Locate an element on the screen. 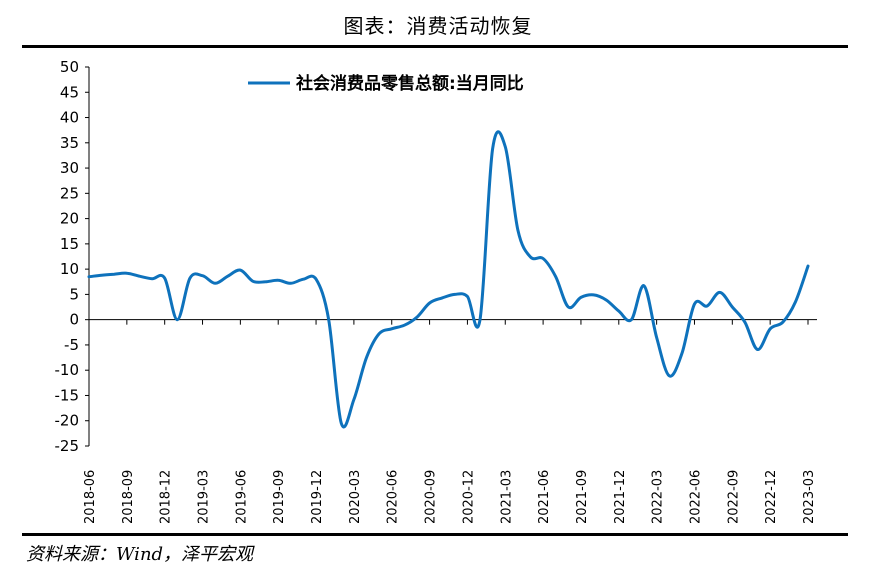 This screenshot has width=876, height=573. x-tick-label: 2022-06 is located at coordinates (695, 497).